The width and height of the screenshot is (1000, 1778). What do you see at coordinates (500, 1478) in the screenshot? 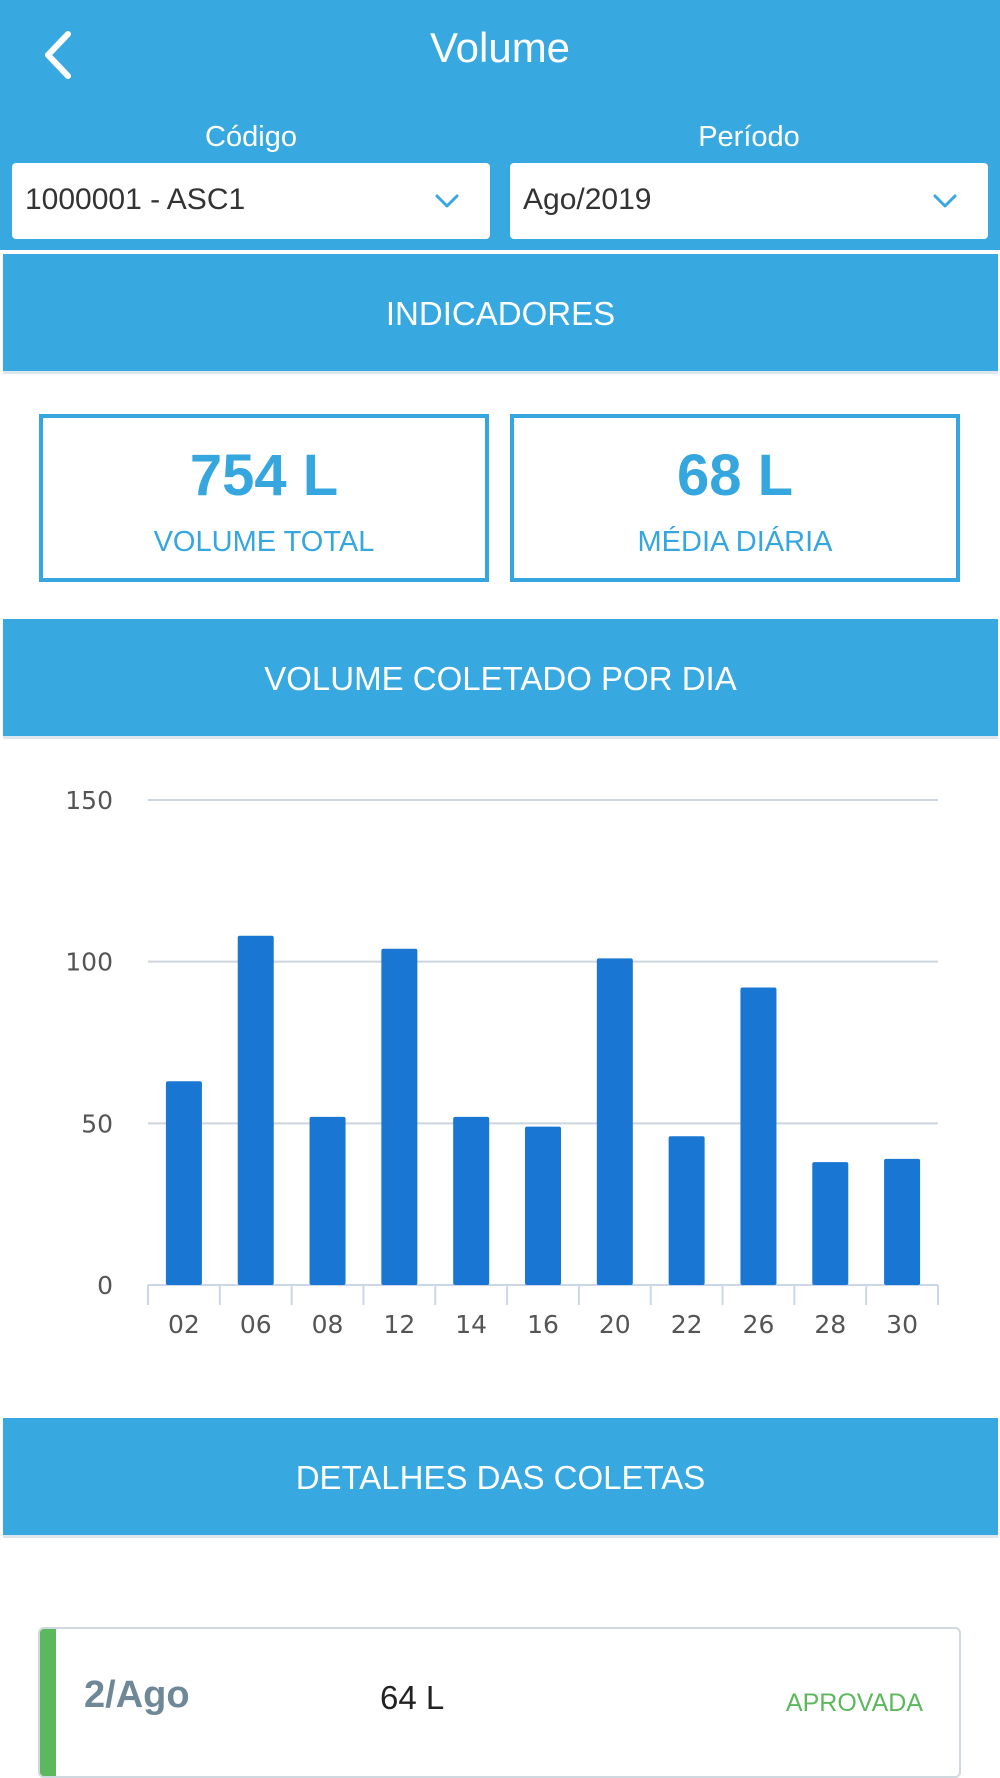
I see `section-detalhes: DETALHES DAS COLETAS` at bounding box center [500, 1478].